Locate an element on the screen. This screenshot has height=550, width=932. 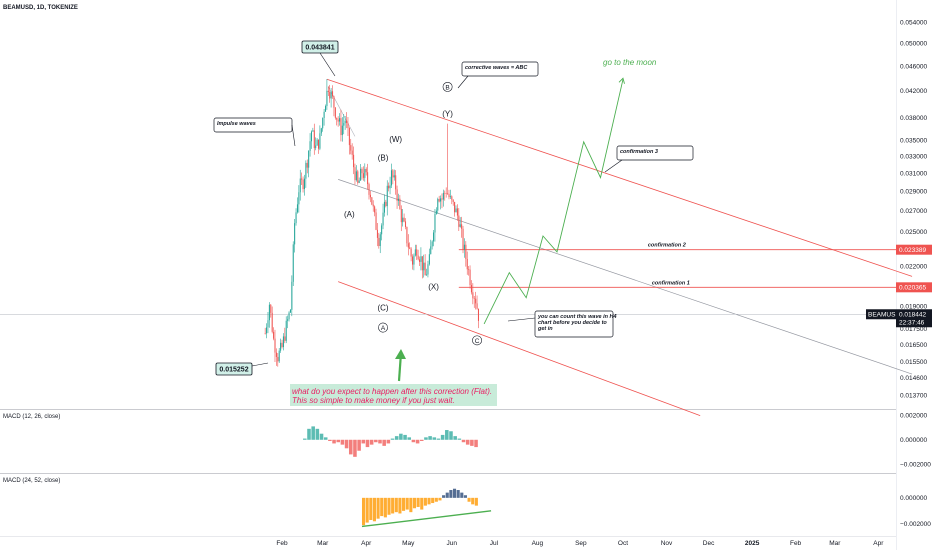
price-tick-label: 0.046000 is located at coordinates (913, 66).